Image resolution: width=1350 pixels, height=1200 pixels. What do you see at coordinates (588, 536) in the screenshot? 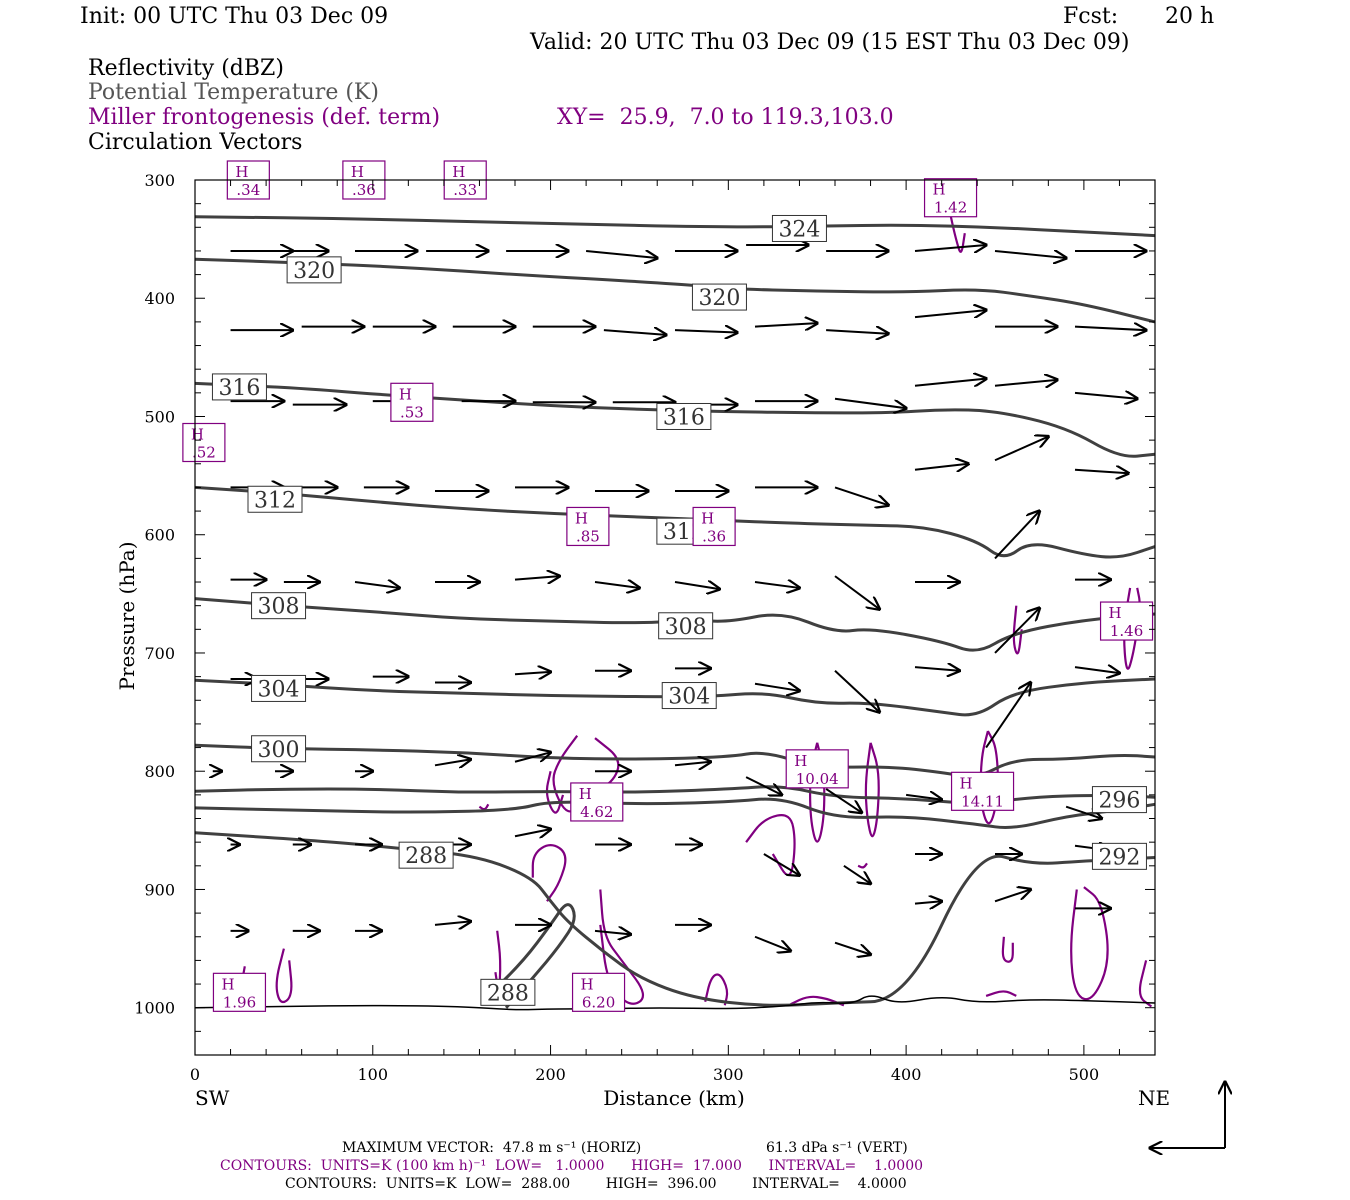
I see `high-marker-value: .85` at bounding box center [588, 536].